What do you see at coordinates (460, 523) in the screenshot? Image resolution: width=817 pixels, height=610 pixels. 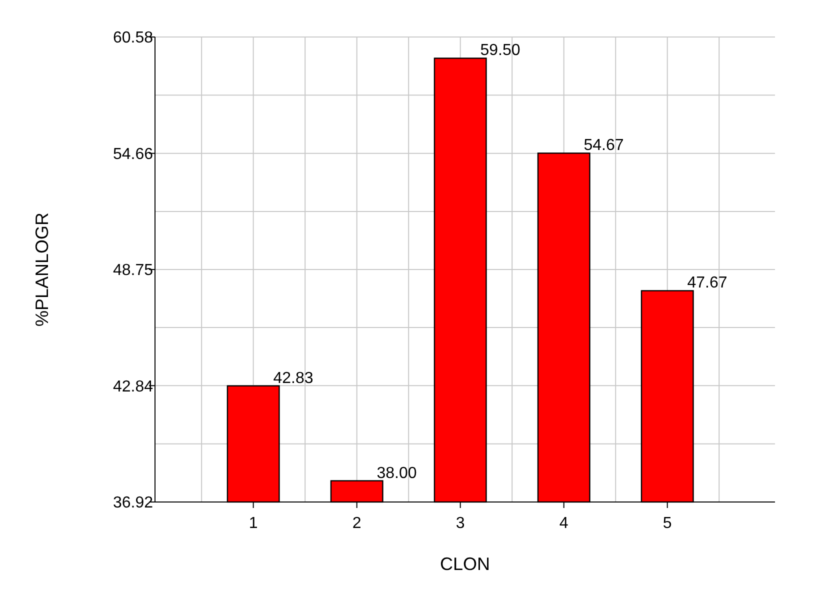 I see `x-tick-label: 3` at bounding box center [460, 523].